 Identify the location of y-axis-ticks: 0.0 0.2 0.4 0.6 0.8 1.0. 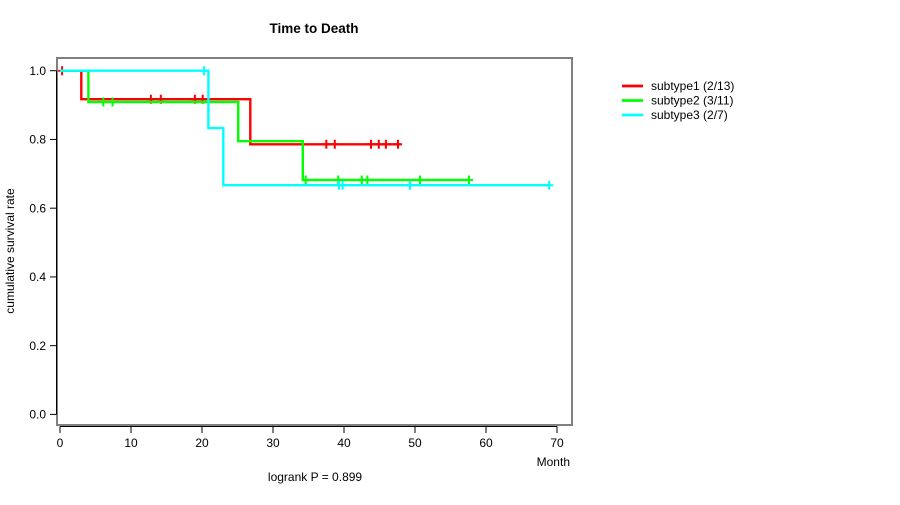
(43, 243).